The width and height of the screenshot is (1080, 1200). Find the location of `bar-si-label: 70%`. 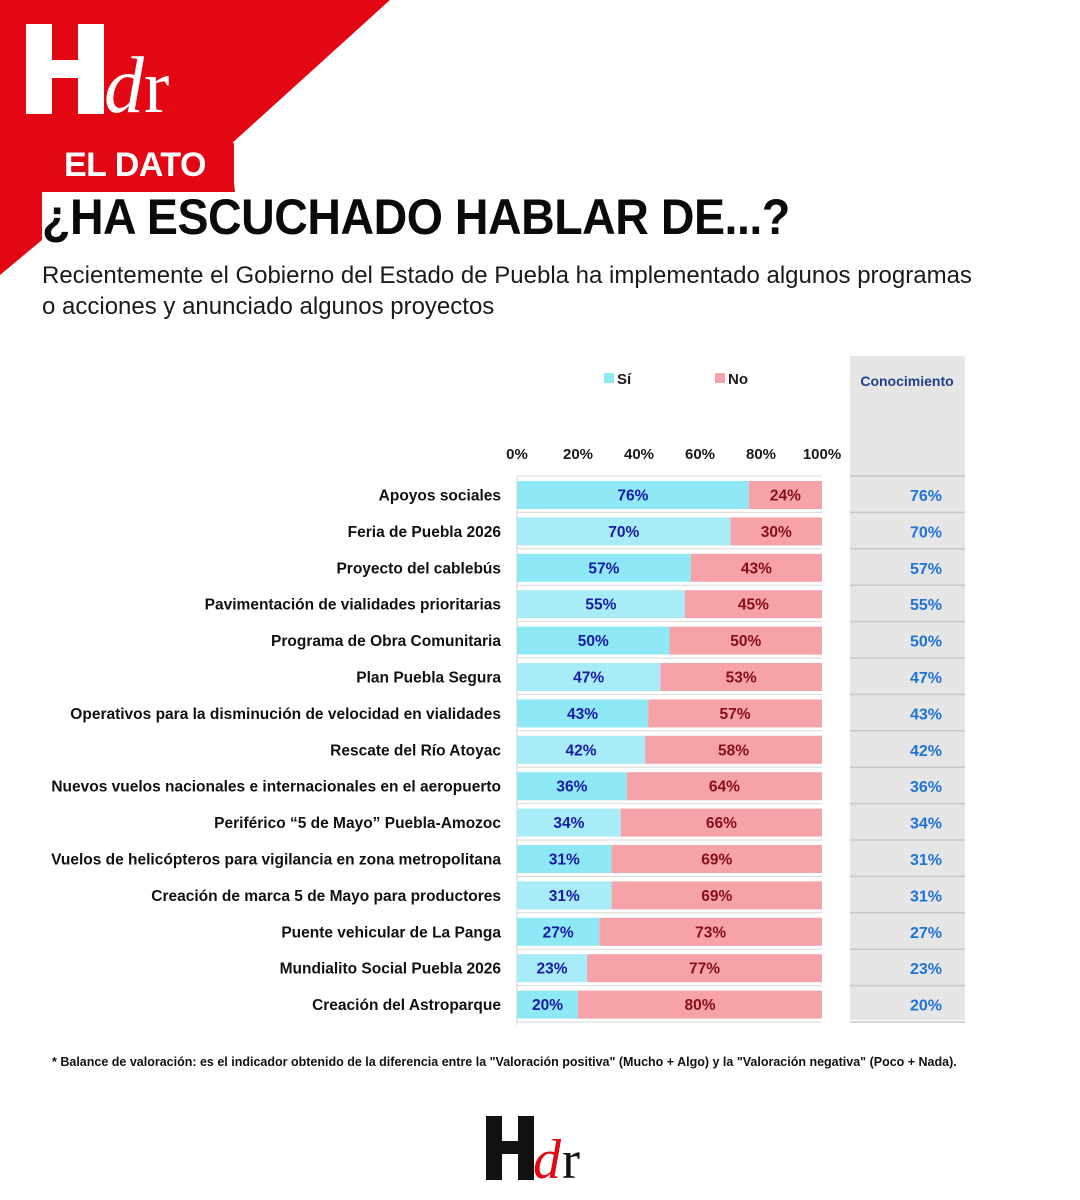

bar-si-label: 70% is located at coordinates (623, 532).